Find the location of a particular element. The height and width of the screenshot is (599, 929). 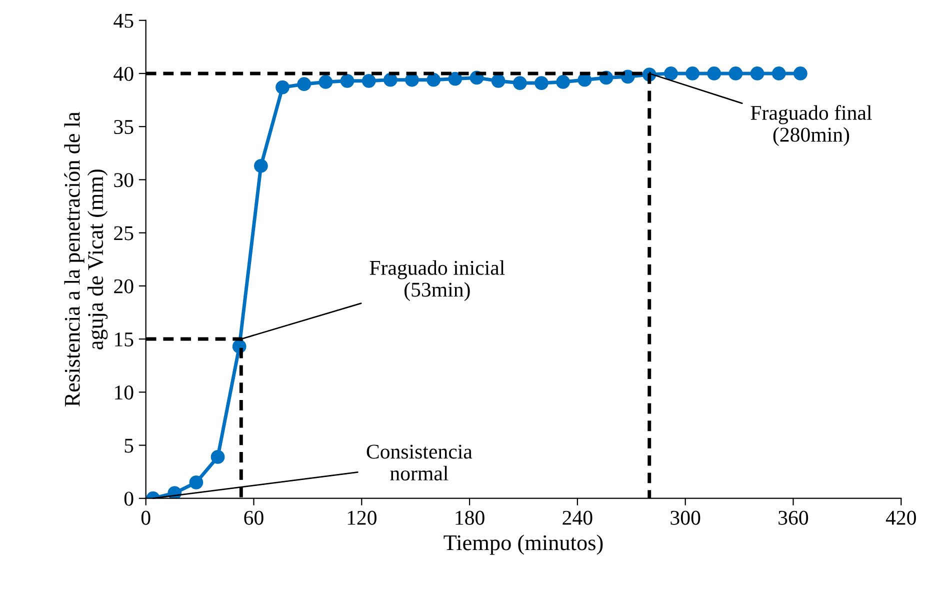

annotation: Fraguado inicial (53min) is located at coordinates (437, 280).